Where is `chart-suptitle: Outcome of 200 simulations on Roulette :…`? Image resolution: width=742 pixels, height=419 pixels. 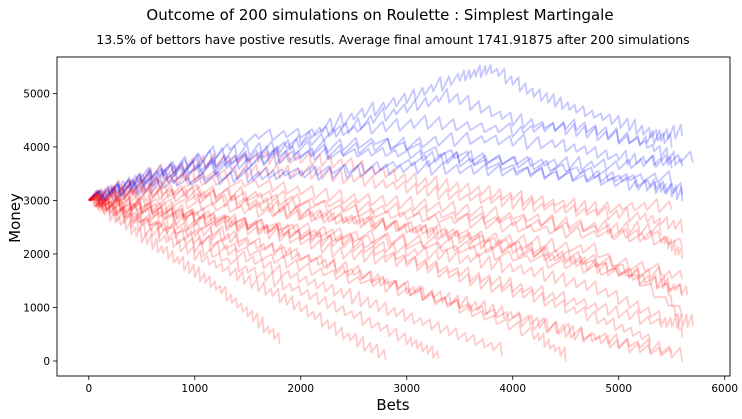 chart-suptitle: Outcome of 200 simulations on Roulette :… is located at coordinates (379, 15).